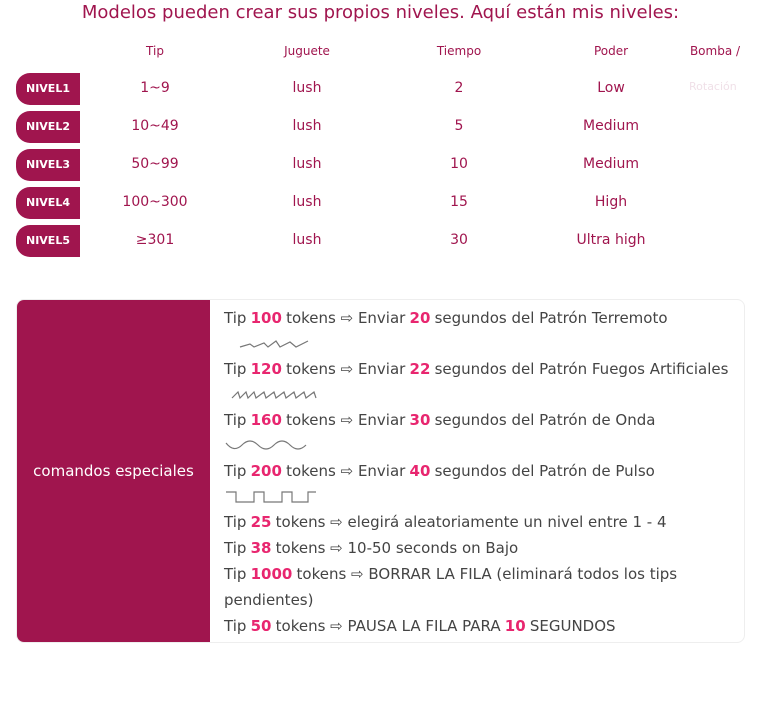 The image size is (761, 721). Describe the element at coordinates (572, 626) in the screenshot. I see `command-text: SEGUNDOS` at that location.